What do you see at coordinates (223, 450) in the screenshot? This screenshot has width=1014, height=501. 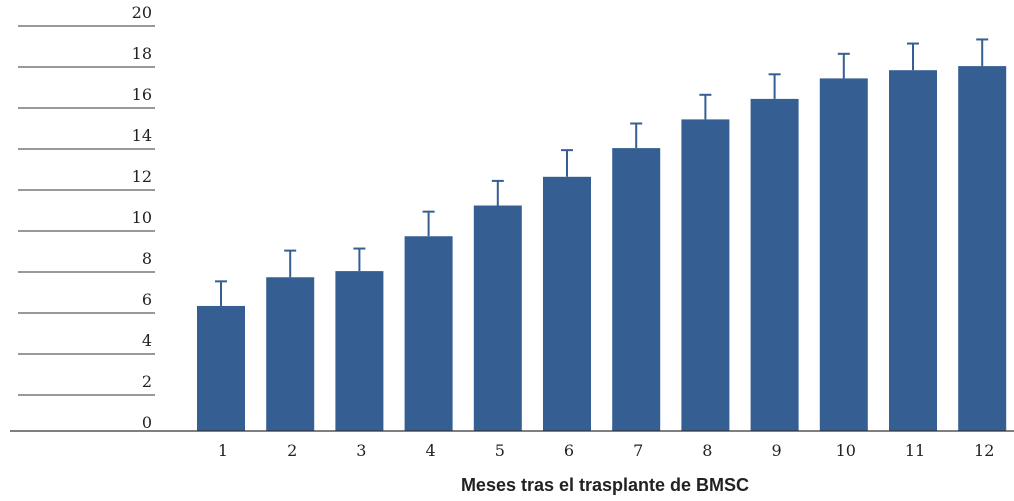 I see `x-tick-label: 1` at bounding box center [223, 450].